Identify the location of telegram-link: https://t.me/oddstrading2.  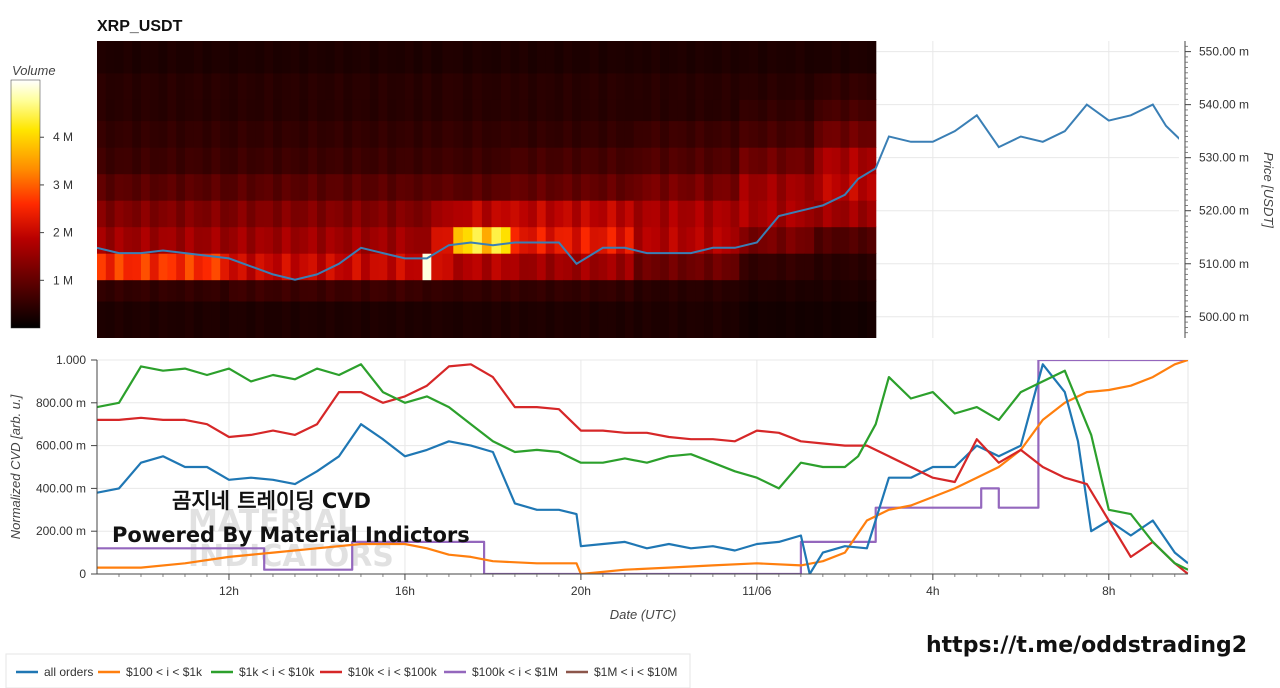
(1086, 645).